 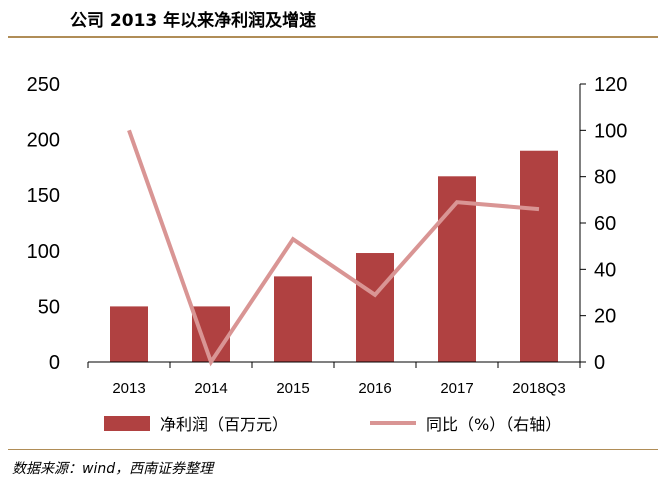 What do you see at coordinates (113, 469) in the screenshot?
I see `source-note: 数据来源：wind，西南证券整理` at bounding box center [113, 469].